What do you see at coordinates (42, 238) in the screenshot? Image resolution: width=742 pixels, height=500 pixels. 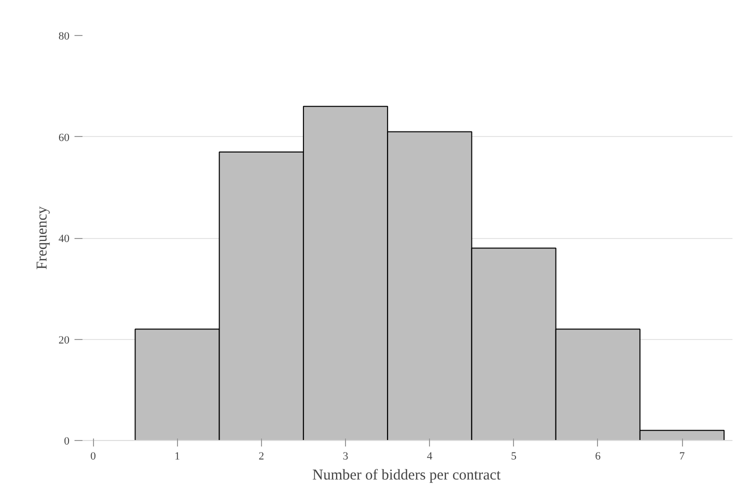 I see `y-axis-title: Frequency` at bounding box center [42, 238].